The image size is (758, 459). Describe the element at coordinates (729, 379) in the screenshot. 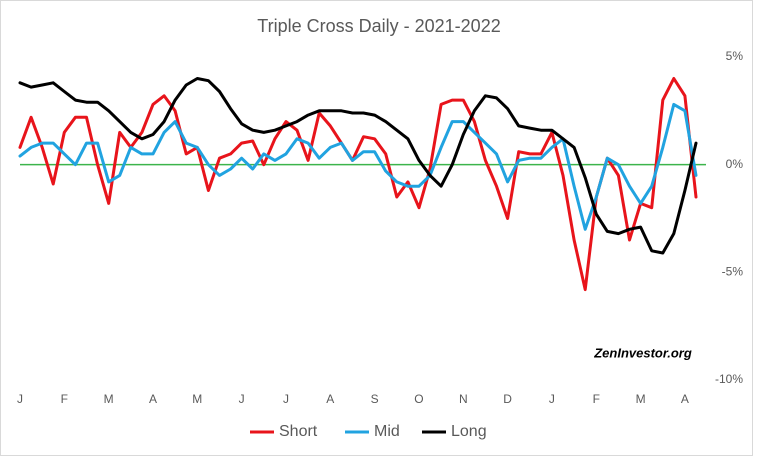

I see `y-tick-label: -10%` at that location.